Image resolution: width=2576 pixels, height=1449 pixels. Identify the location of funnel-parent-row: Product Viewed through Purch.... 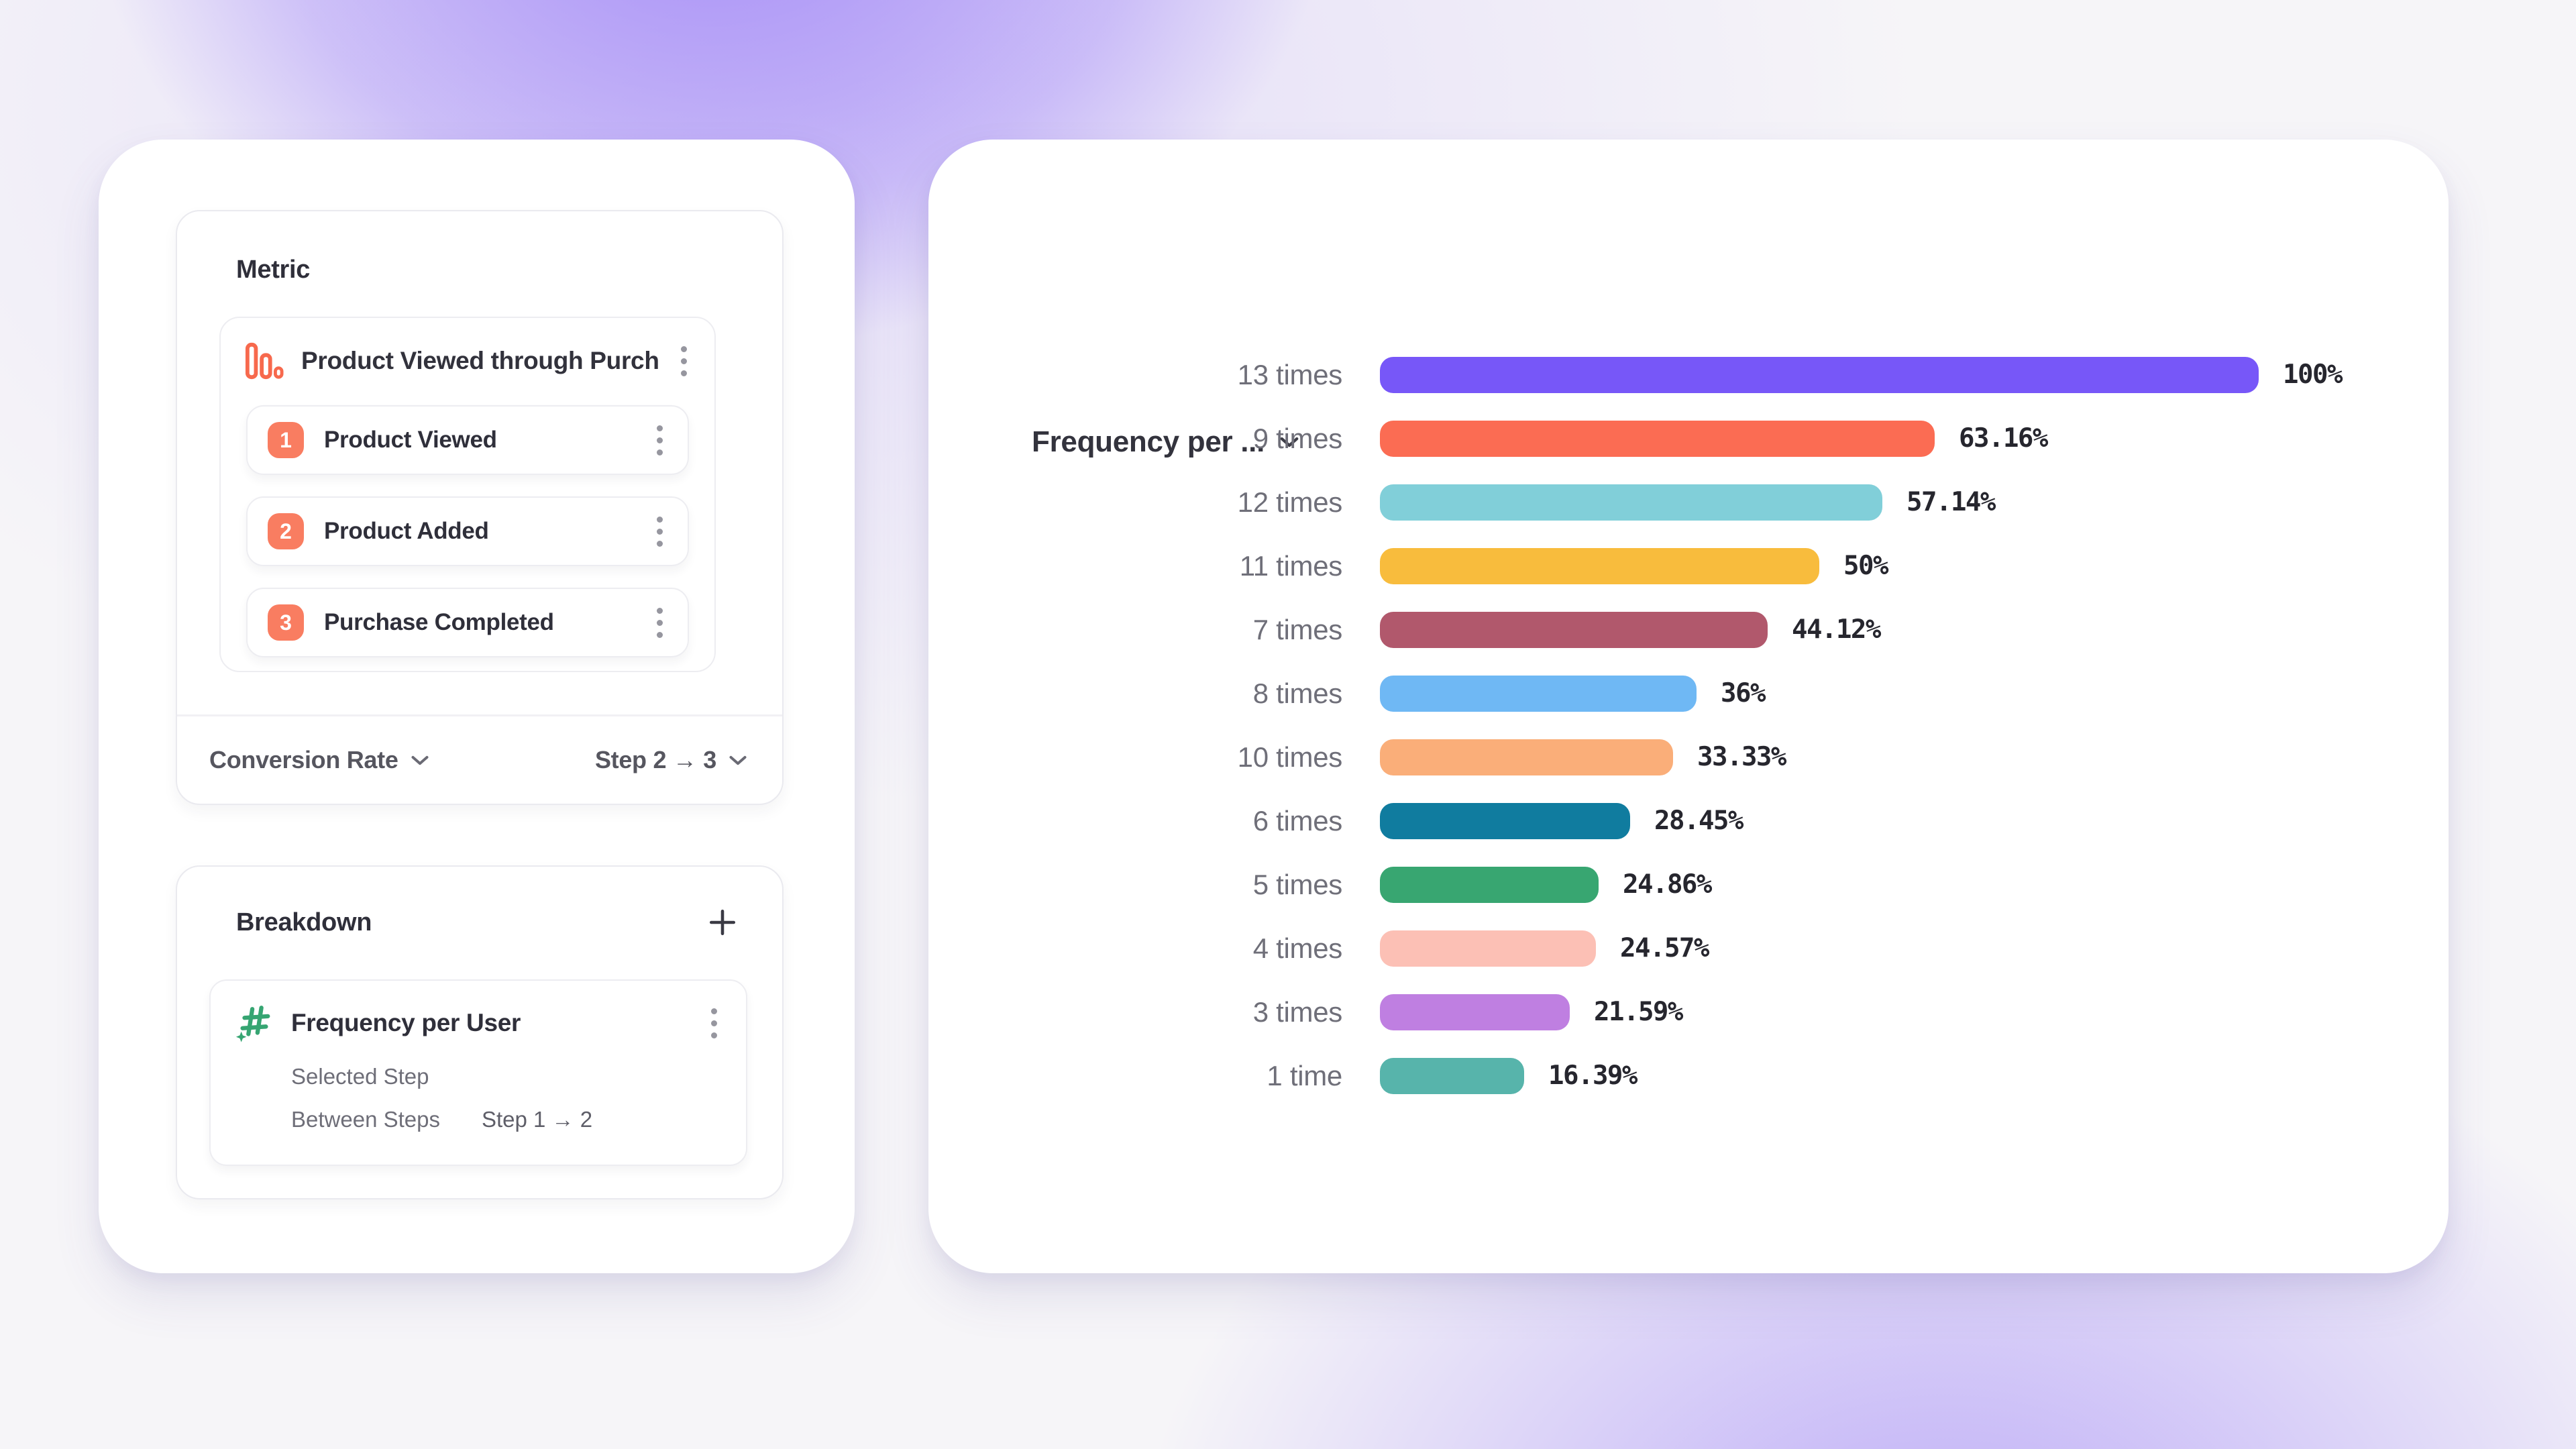
(467, 352).